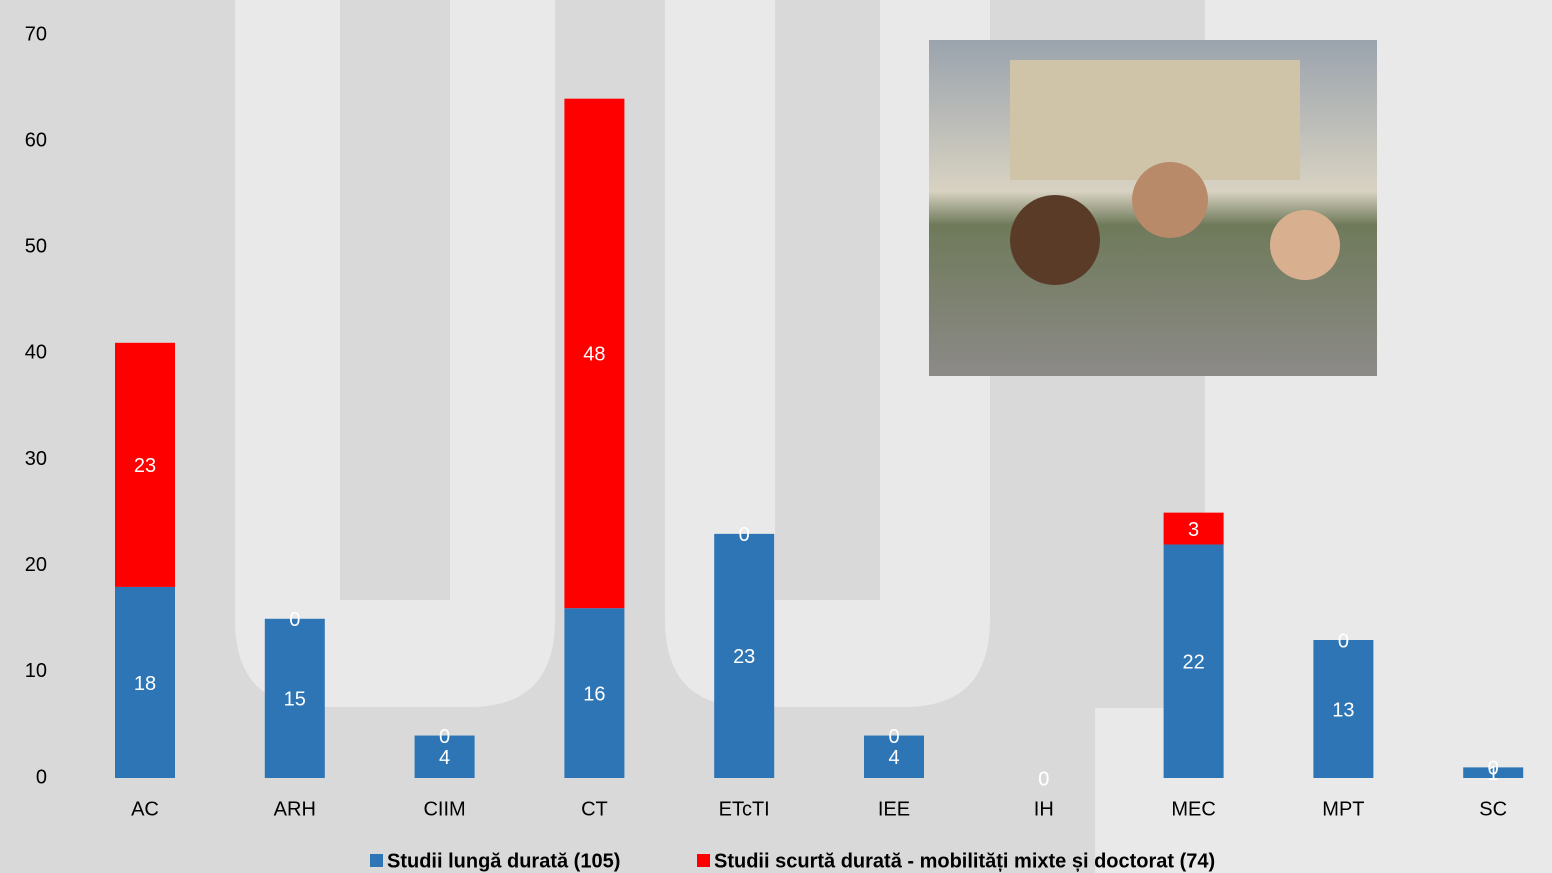  What do you see at coordinates (1193, 809) in the screenshot?
I see `x-tick-label: MEC` at bounding box center [1193, 809].